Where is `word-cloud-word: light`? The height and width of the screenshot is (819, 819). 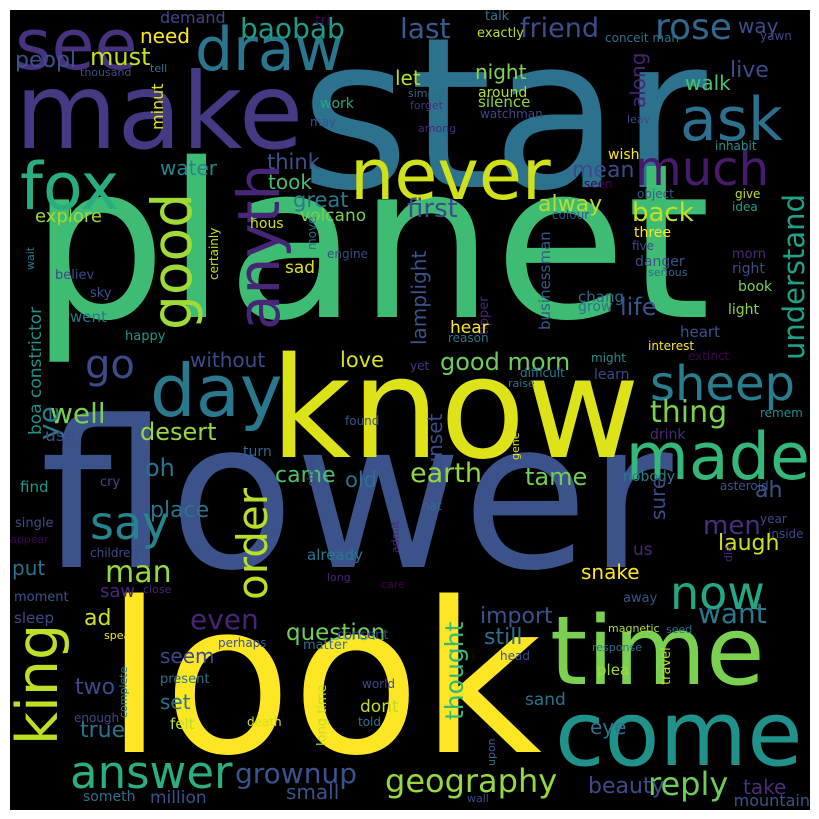
word-cloud-word: light is located at coordinates (744, 310).